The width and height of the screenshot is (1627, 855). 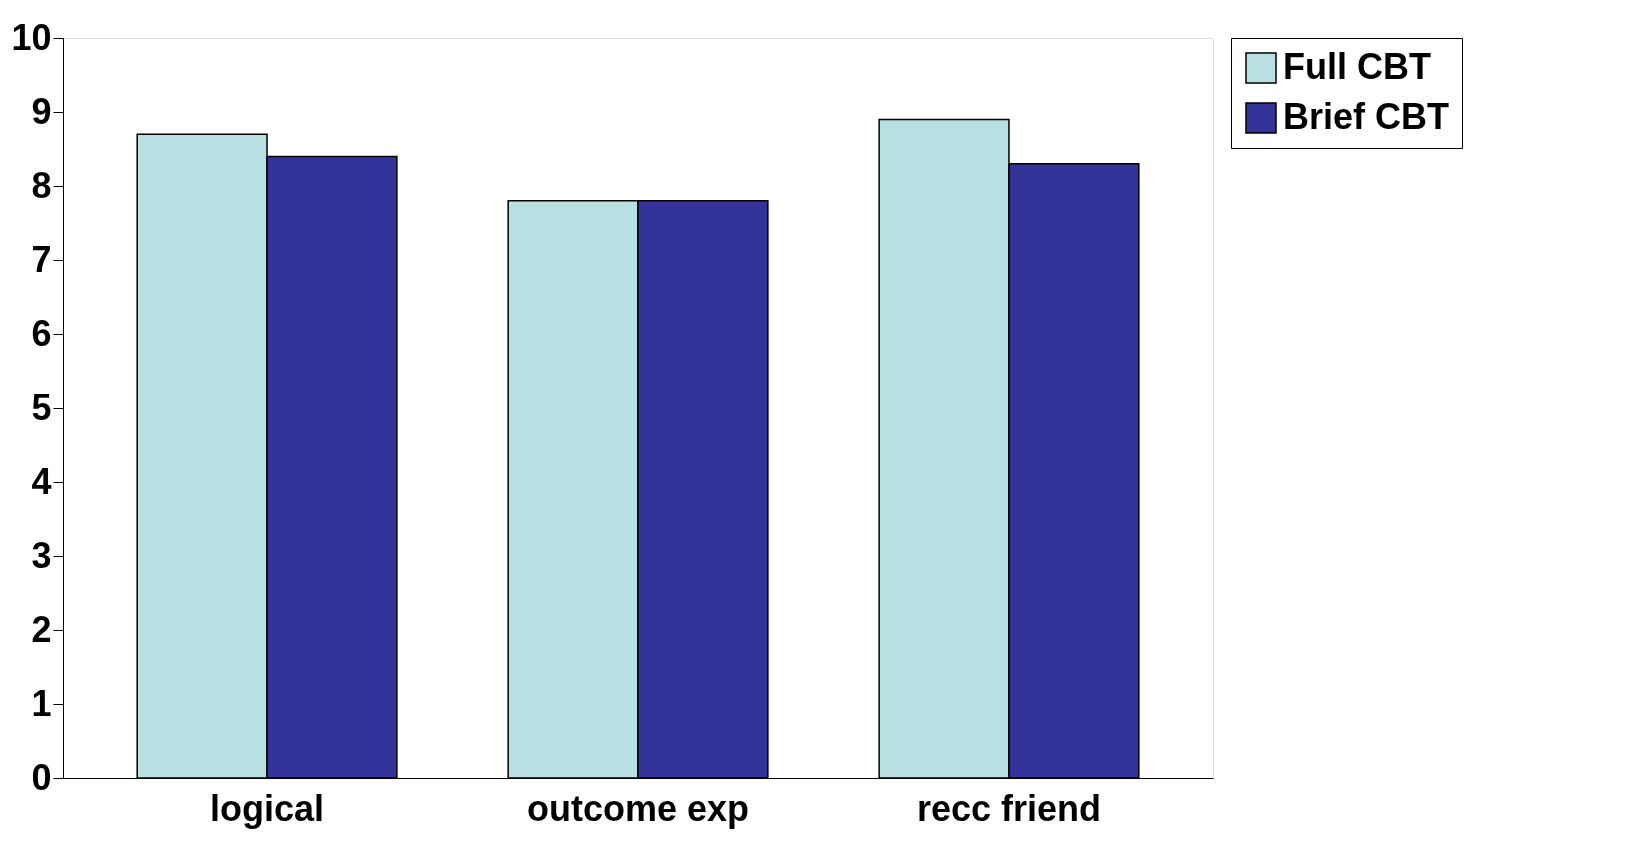 What do you see at coordinates (1366, 116) in the screenshot?
I see `legend-label: Brief CBT` at bounding box center [1366, 116].